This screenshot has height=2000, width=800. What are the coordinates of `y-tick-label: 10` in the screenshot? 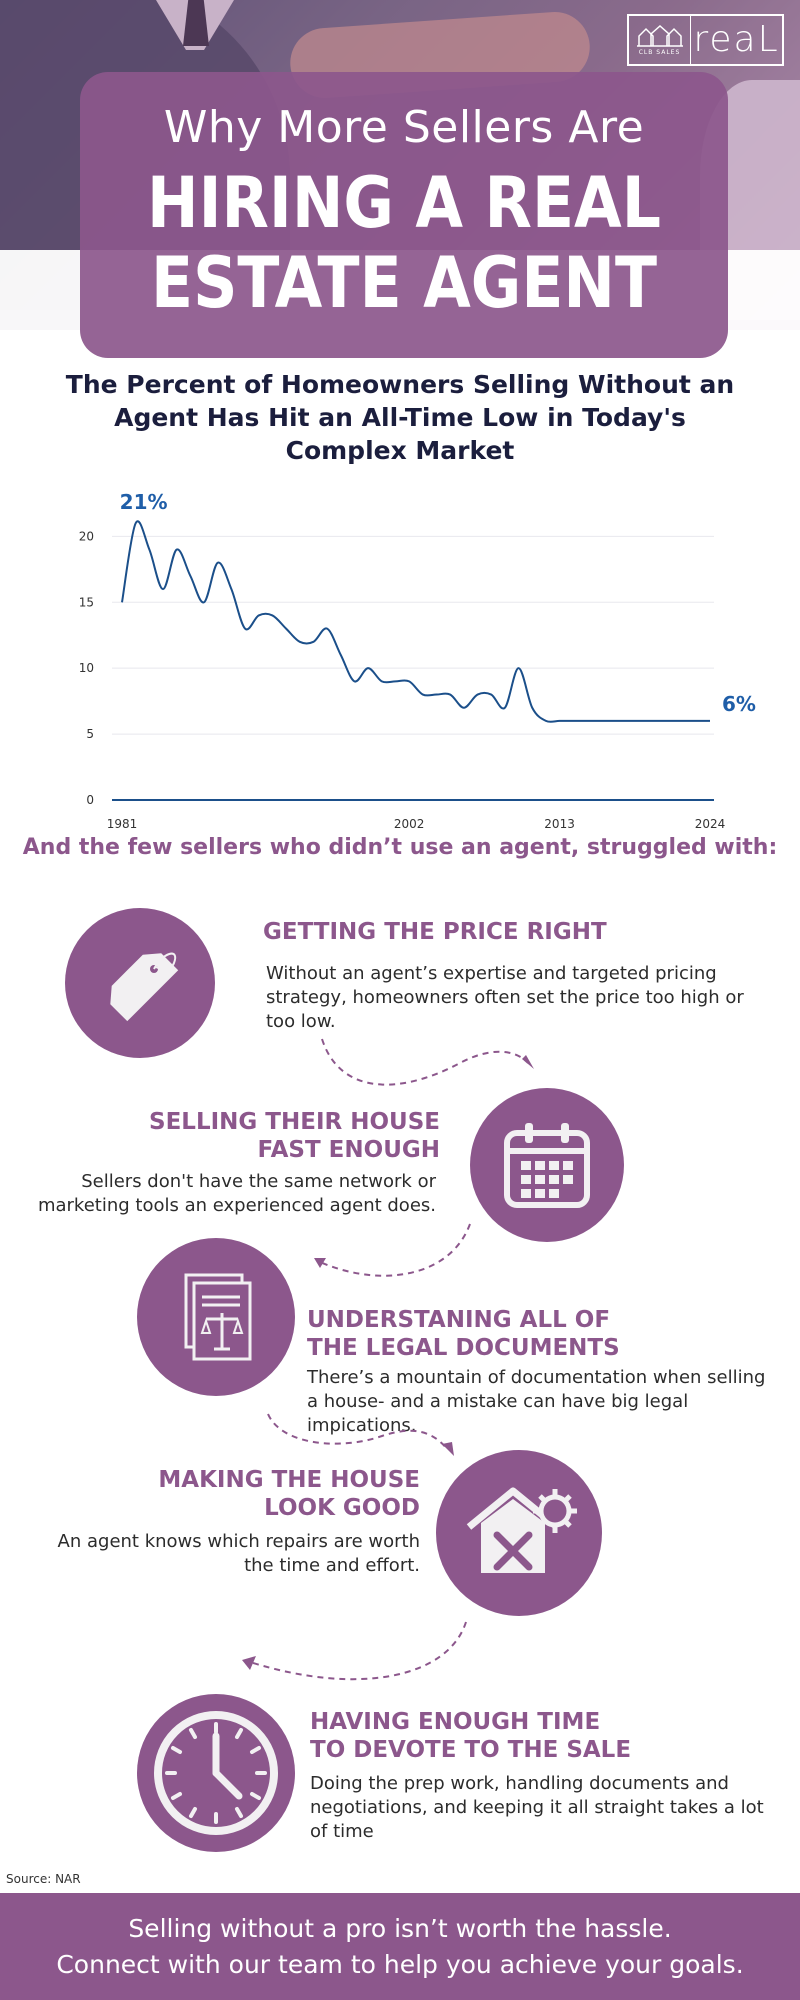 It's located at (86, 668).